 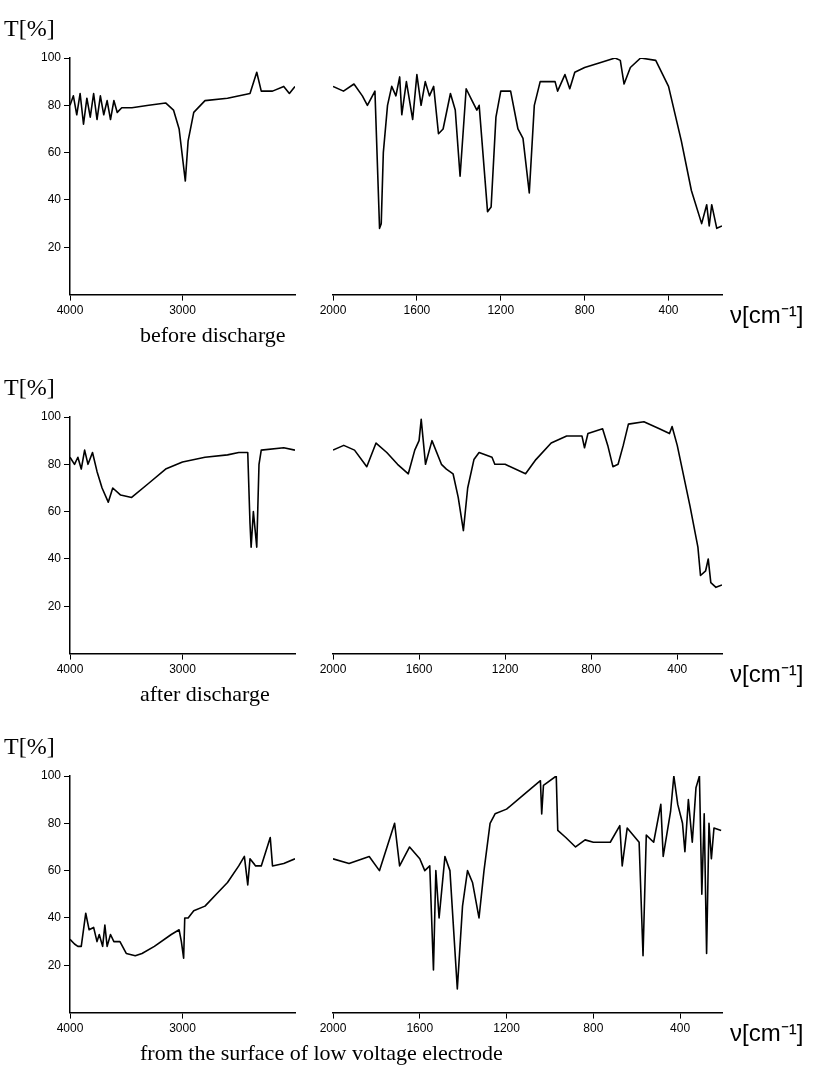 What do you see at coordinates (213, 335) in the screenshot?
I see `text: before discharge` at bounding box center [213, 335].